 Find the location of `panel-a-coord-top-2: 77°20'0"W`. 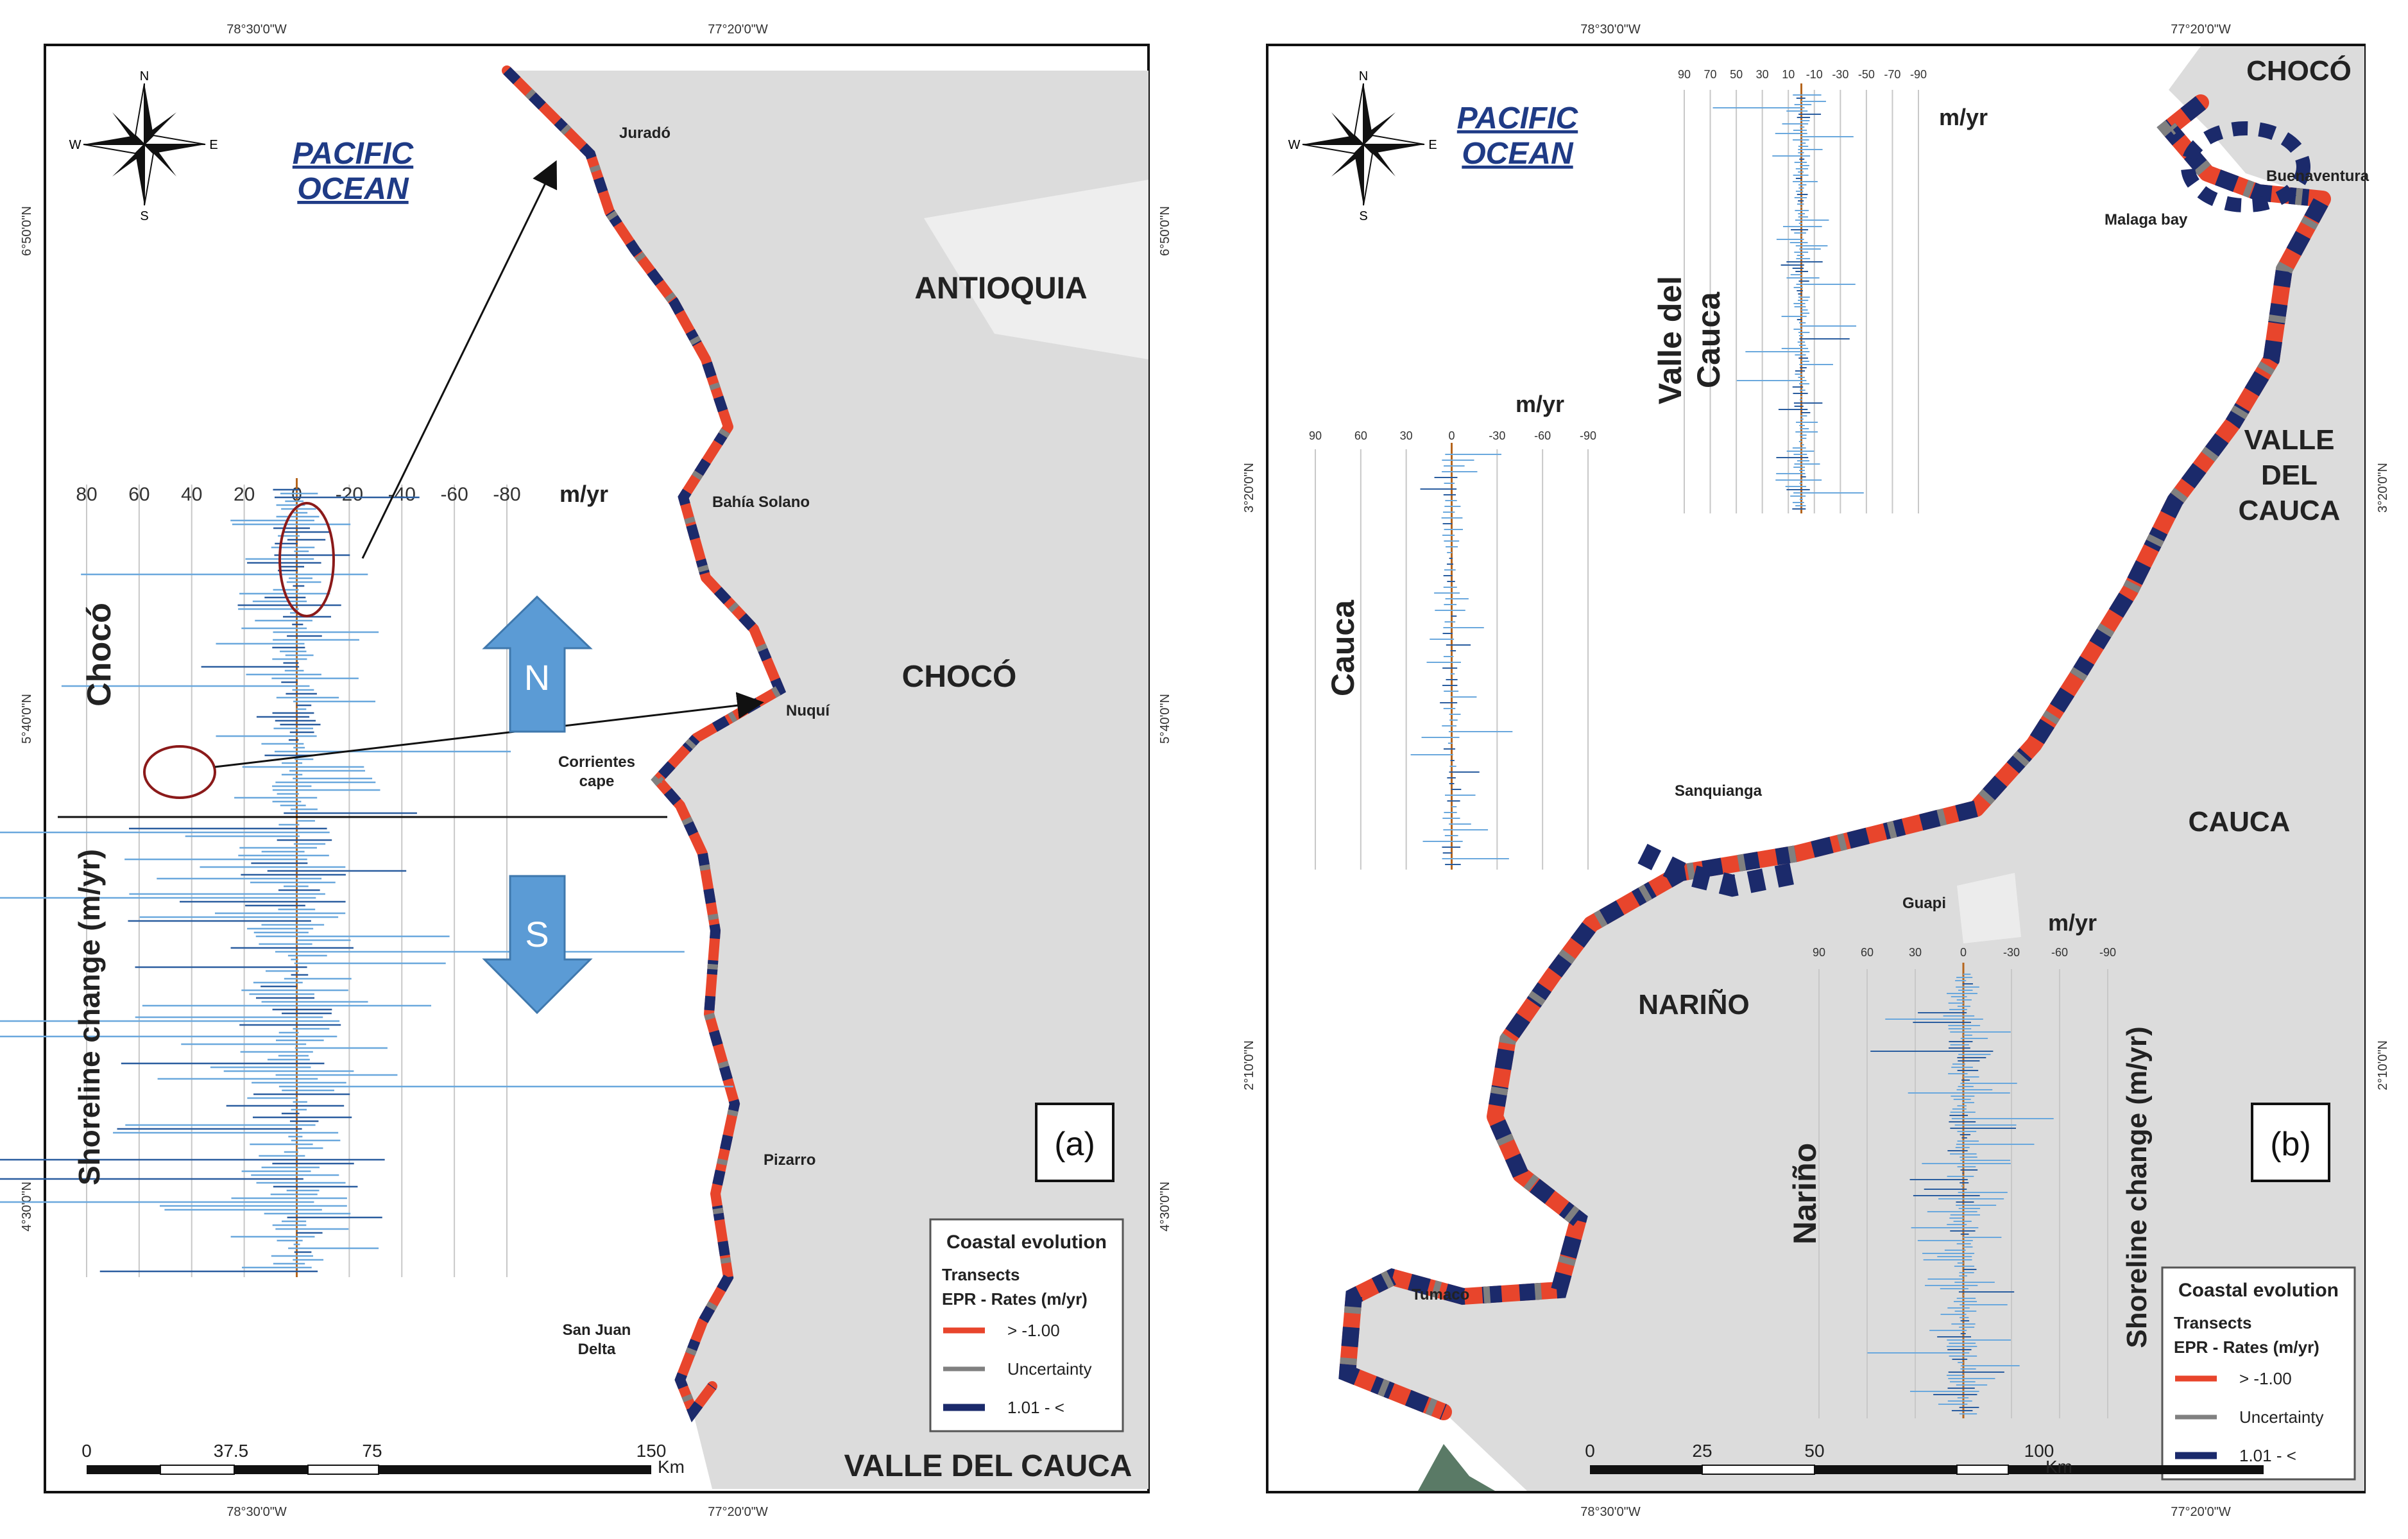

panel-a-coord-top-2: 77°20'0"W is located at coordinates (738, 30).